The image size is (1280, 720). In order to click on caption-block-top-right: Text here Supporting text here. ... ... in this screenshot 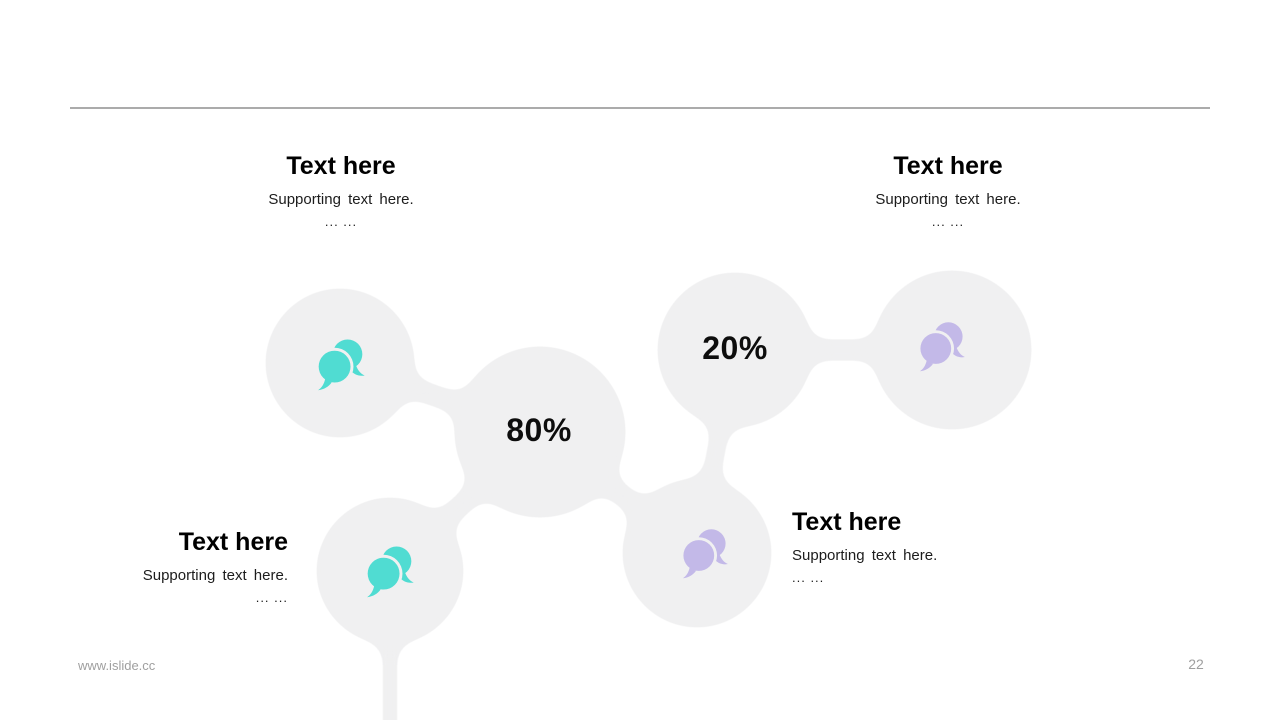, I will do `click(948, 191)`.